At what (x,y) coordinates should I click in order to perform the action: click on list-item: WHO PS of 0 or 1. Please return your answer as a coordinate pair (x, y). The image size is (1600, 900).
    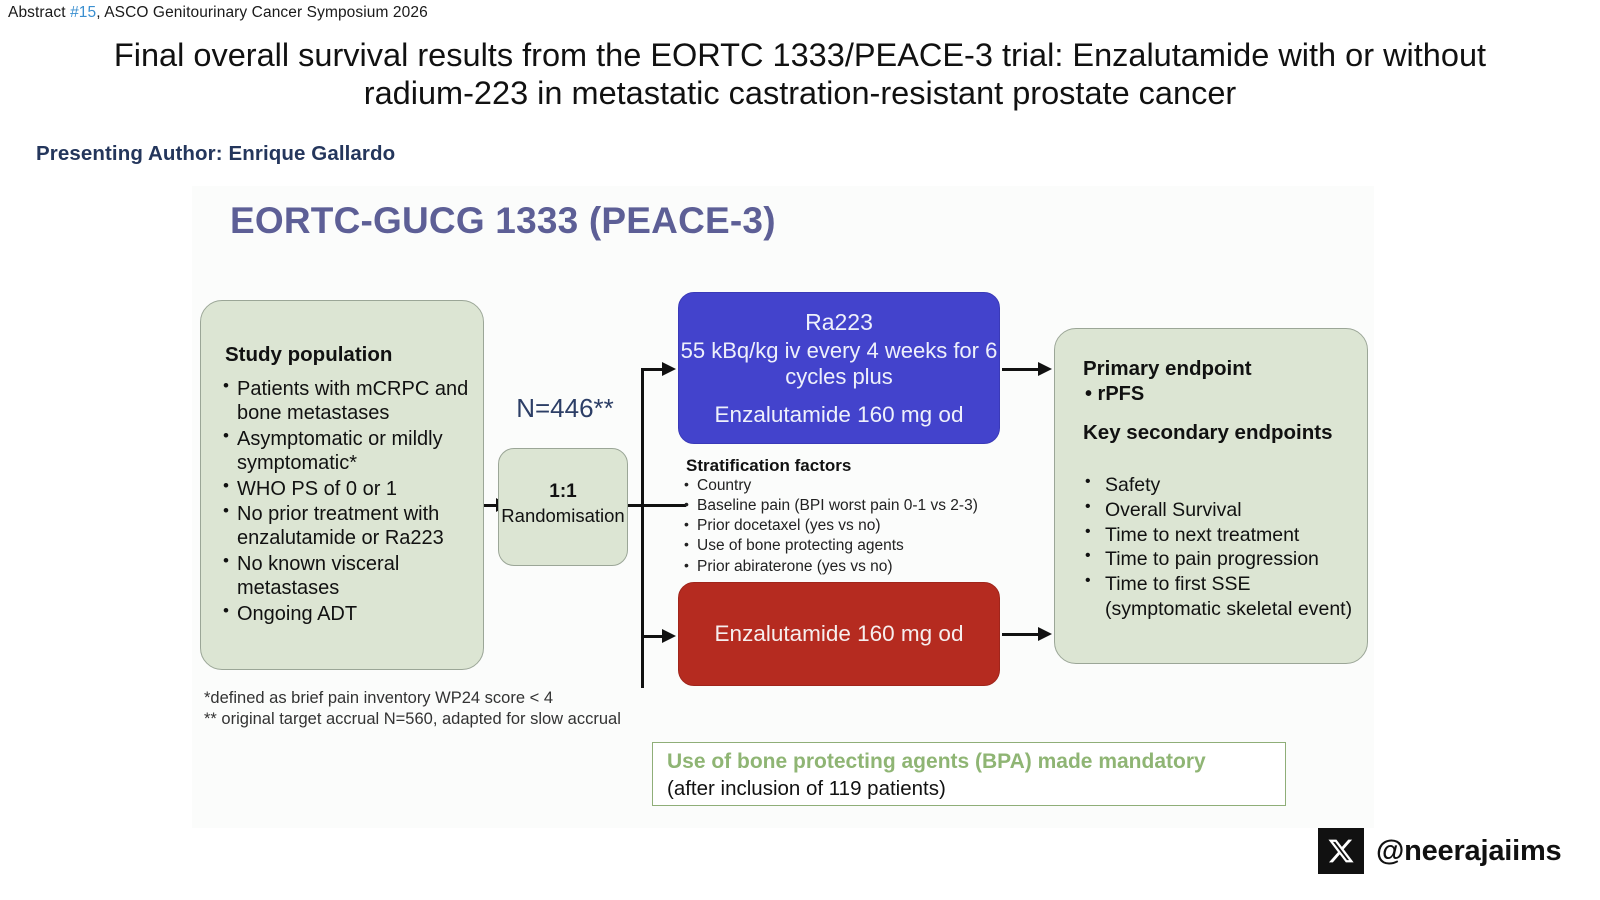
    Looking at the image, I should click on (348, 488).